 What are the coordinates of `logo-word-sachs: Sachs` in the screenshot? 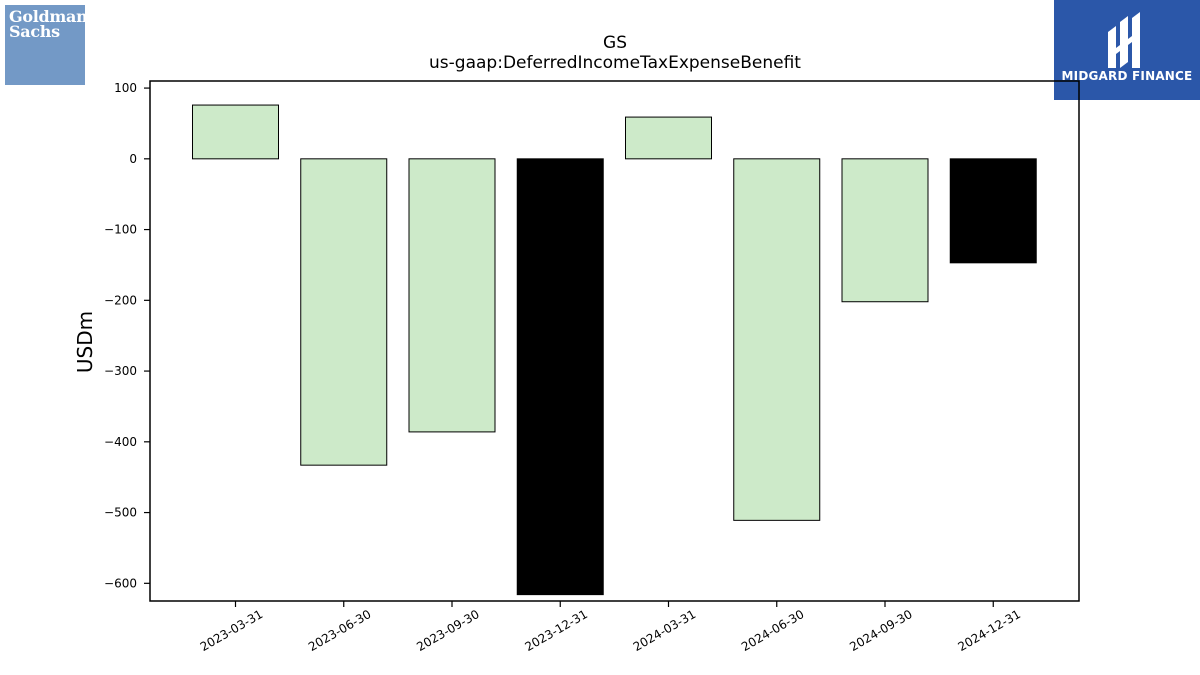 It's located at (34, 31).